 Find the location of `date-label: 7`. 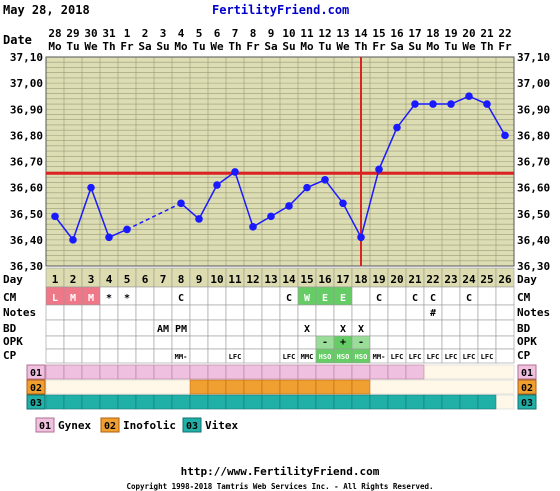

date-label: 7 is located at coordinates (235, 33).